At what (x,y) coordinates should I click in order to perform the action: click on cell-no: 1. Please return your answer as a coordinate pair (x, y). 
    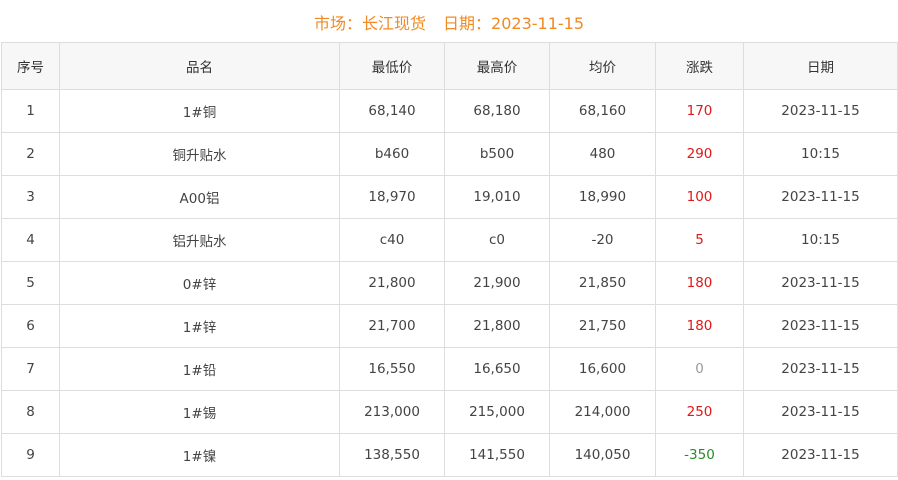
    Looking at the image, I should click on (30, 111).